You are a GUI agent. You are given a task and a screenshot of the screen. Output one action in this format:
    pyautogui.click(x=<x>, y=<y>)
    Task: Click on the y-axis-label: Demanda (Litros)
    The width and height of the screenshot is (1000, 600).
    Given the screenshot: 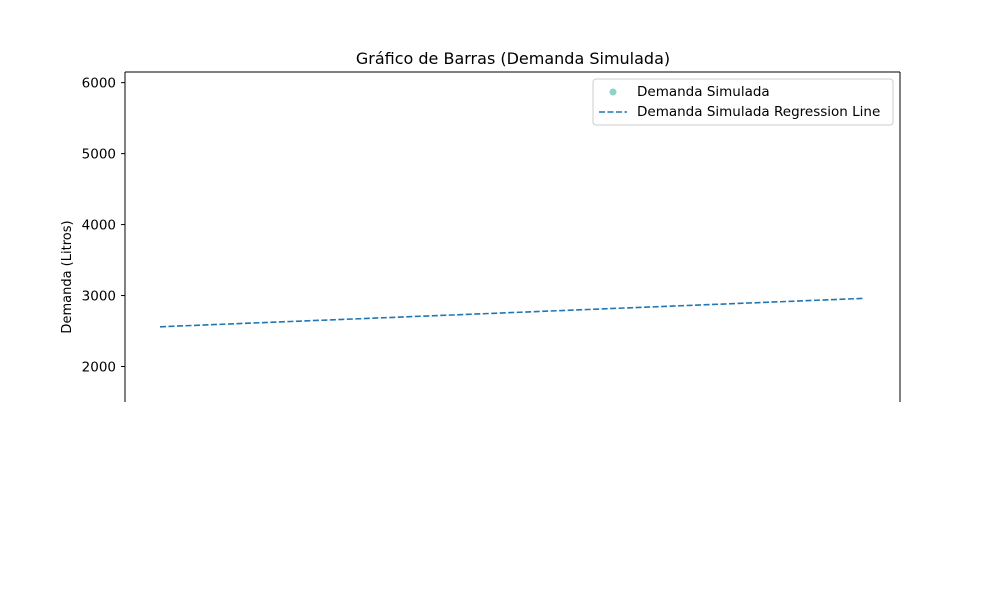 What is the action you would take?
    pyautogui.click(x=67, y=276)
    